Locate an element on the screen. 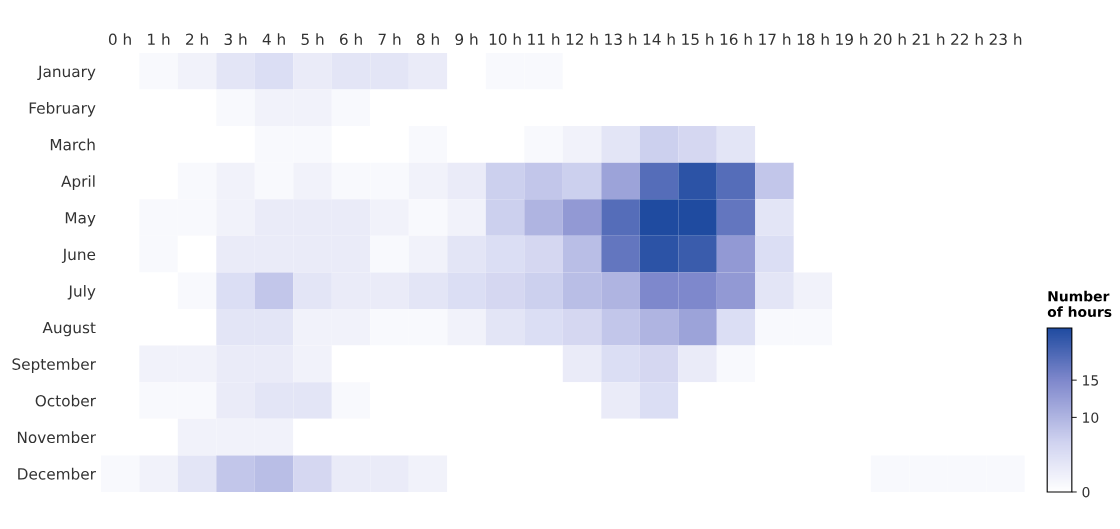 The height and width of the screenshot is (529, 1120). y-tick-label: January is located at coordinates (66, 73).